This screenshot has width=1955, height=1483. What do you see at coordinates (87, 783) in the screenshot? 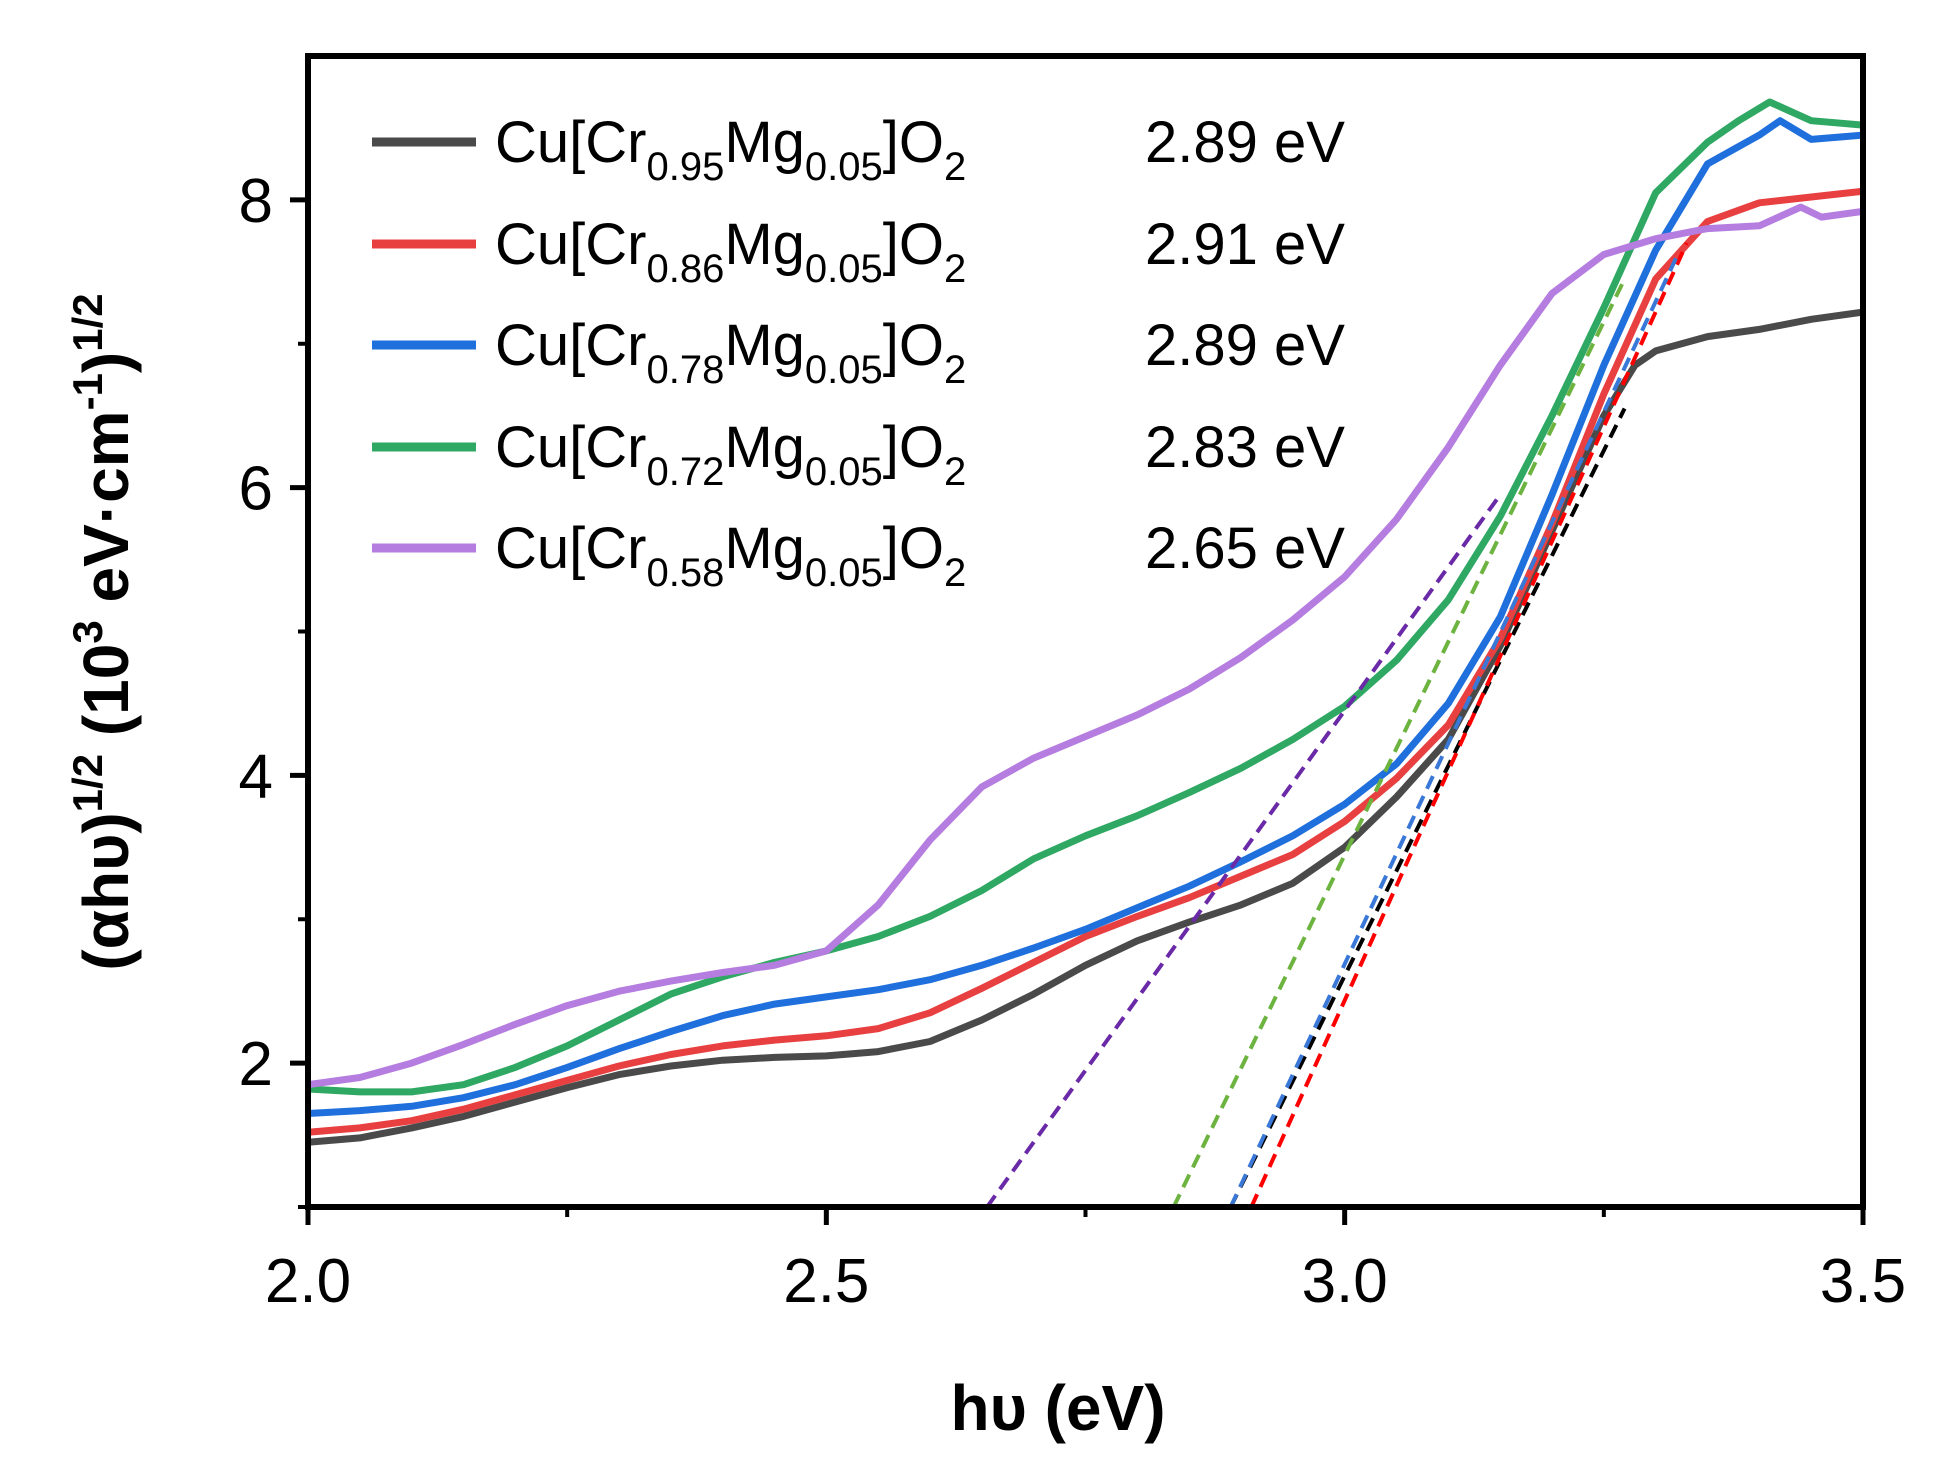
I see `y-title-exp1: 1/2` at bounding box center [87, 783].